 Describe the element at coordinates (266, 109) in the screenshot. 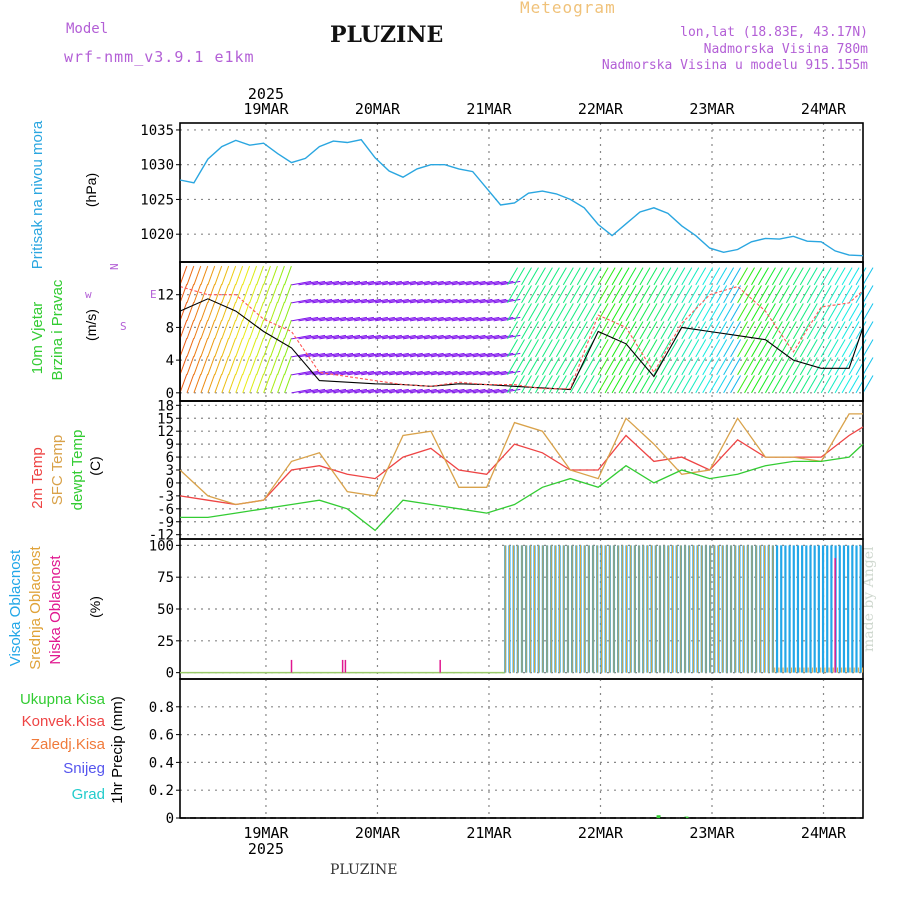

I see `xtick-top-0: 19MAR` at that location.